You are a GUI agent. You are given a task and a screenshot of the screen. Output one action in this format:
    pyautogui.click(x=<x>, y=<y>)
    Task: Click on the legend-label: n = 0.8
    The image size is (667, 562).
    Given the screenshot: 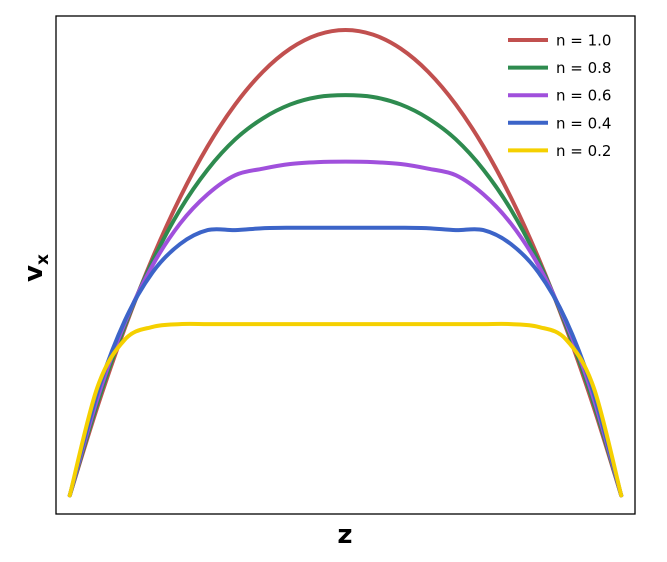 What is the action you would take?
    pyautogui.click(x=583, y=68)
    